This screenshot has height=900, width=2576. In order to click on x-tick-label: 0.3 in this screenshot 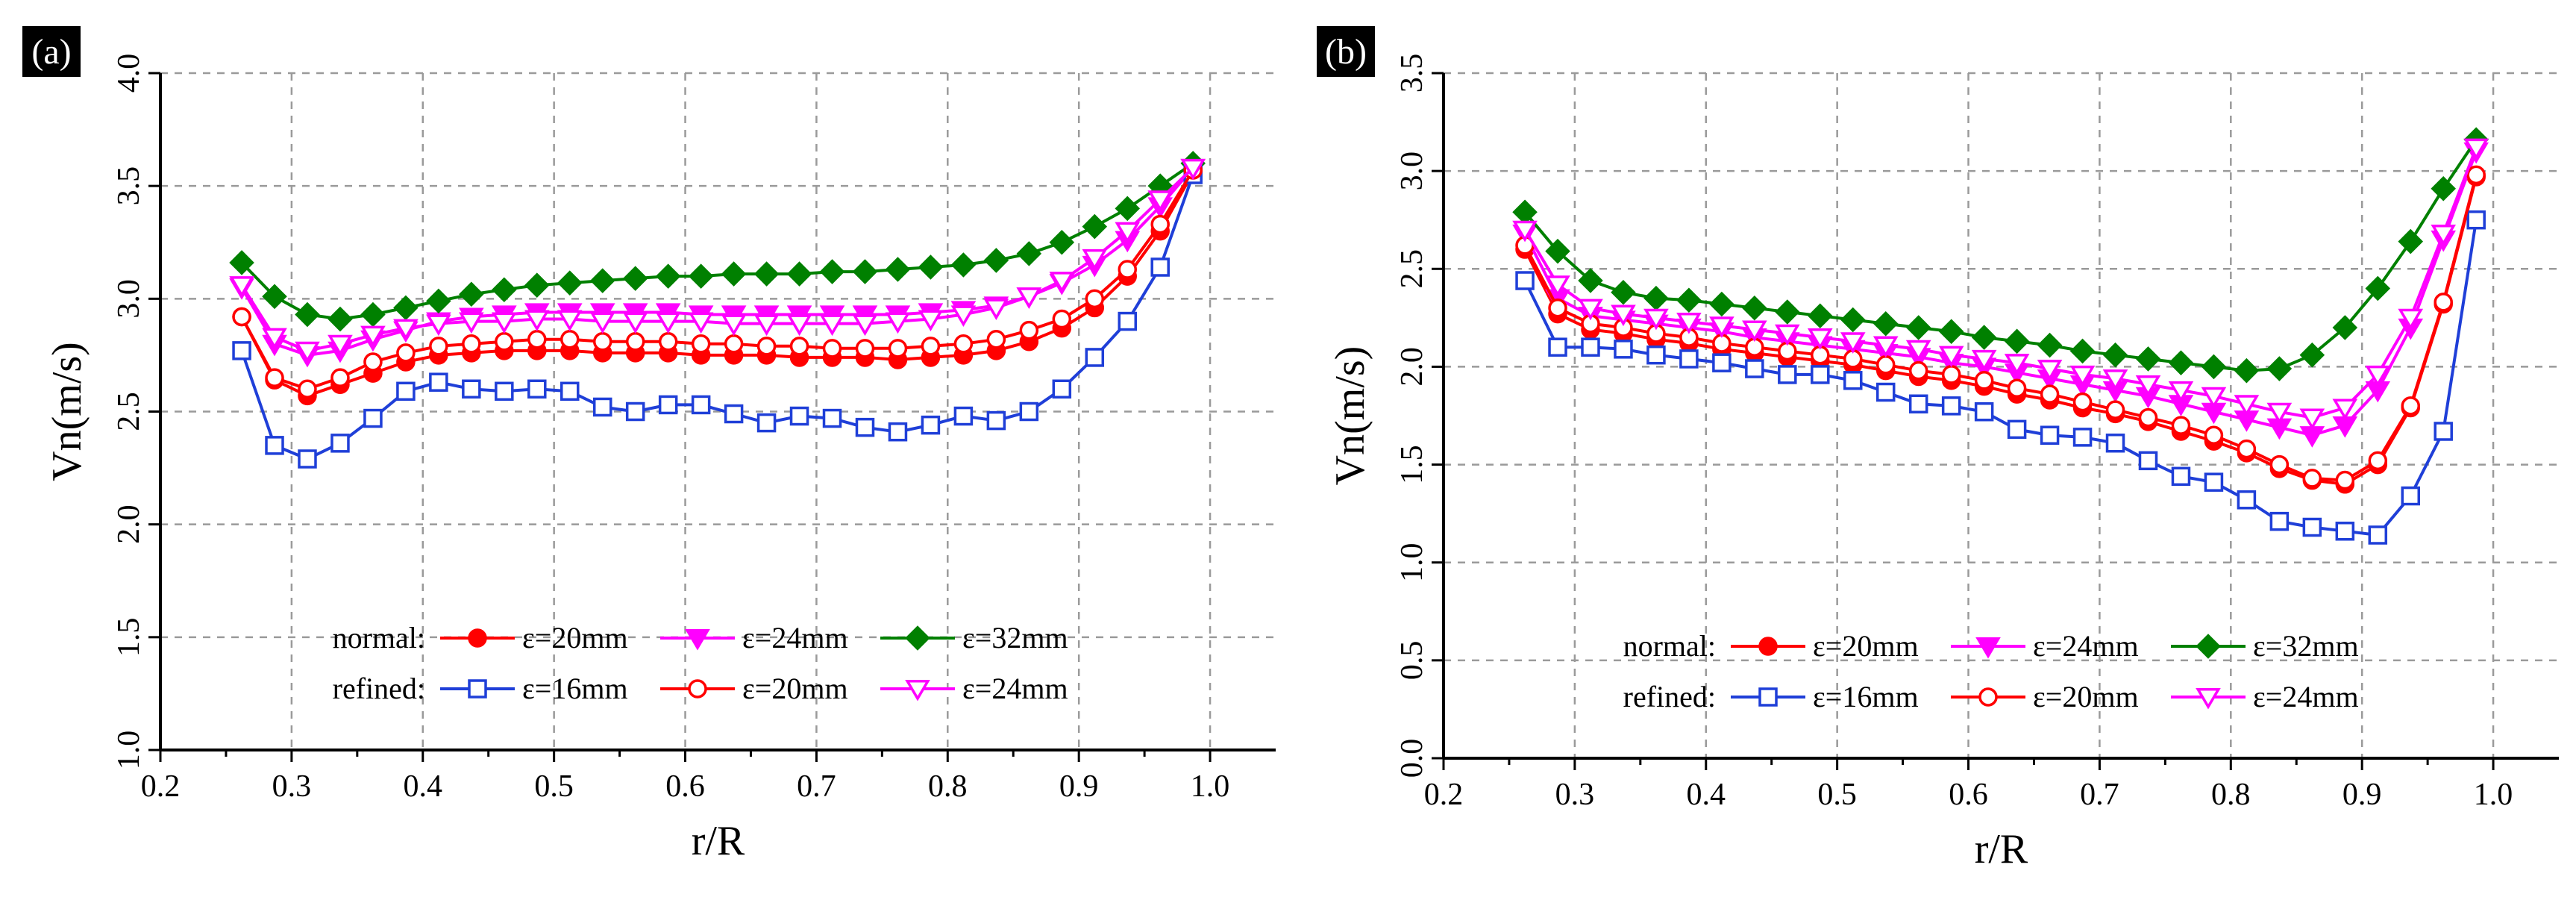, I will do `click(1575, 795)`.